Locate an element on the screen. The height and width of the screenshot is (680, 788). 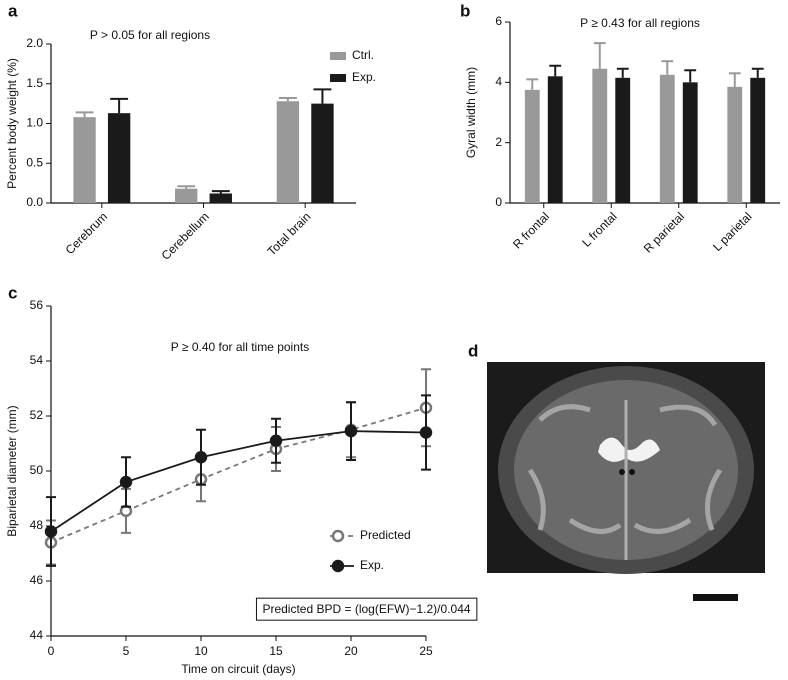
gyri is located at coordinates (625, 469).